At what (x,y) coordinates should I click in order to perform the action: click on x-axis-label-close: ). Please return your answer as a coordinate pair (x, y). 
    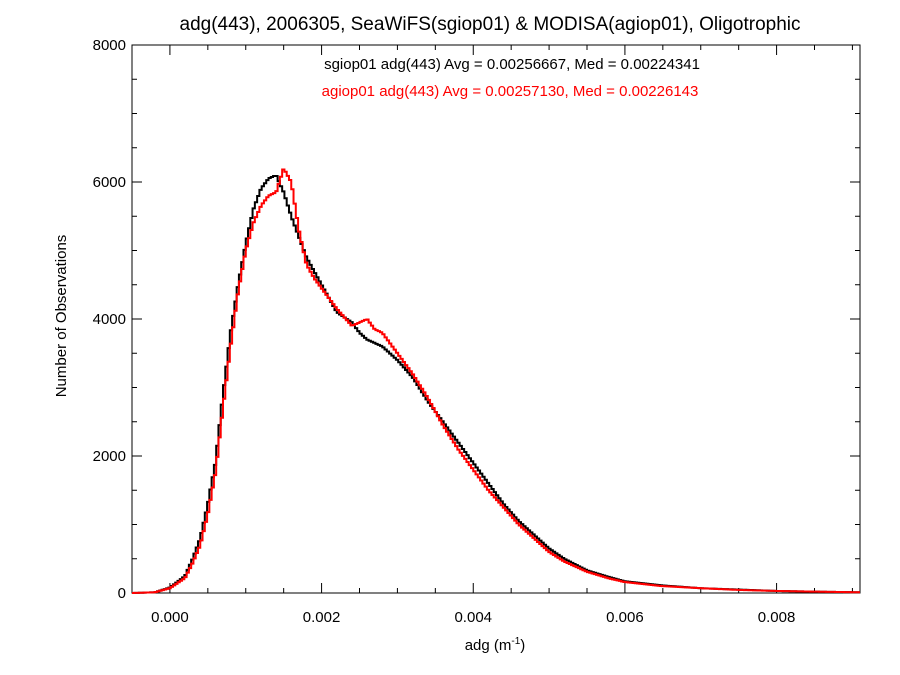
    Looking at the image, I should click on (522, 645).